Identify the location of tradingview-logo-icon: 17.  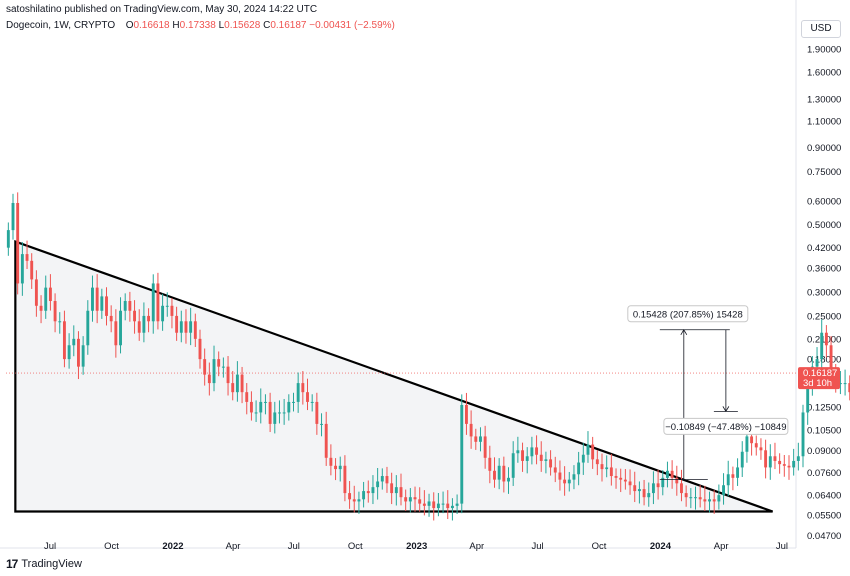
(12, 564).